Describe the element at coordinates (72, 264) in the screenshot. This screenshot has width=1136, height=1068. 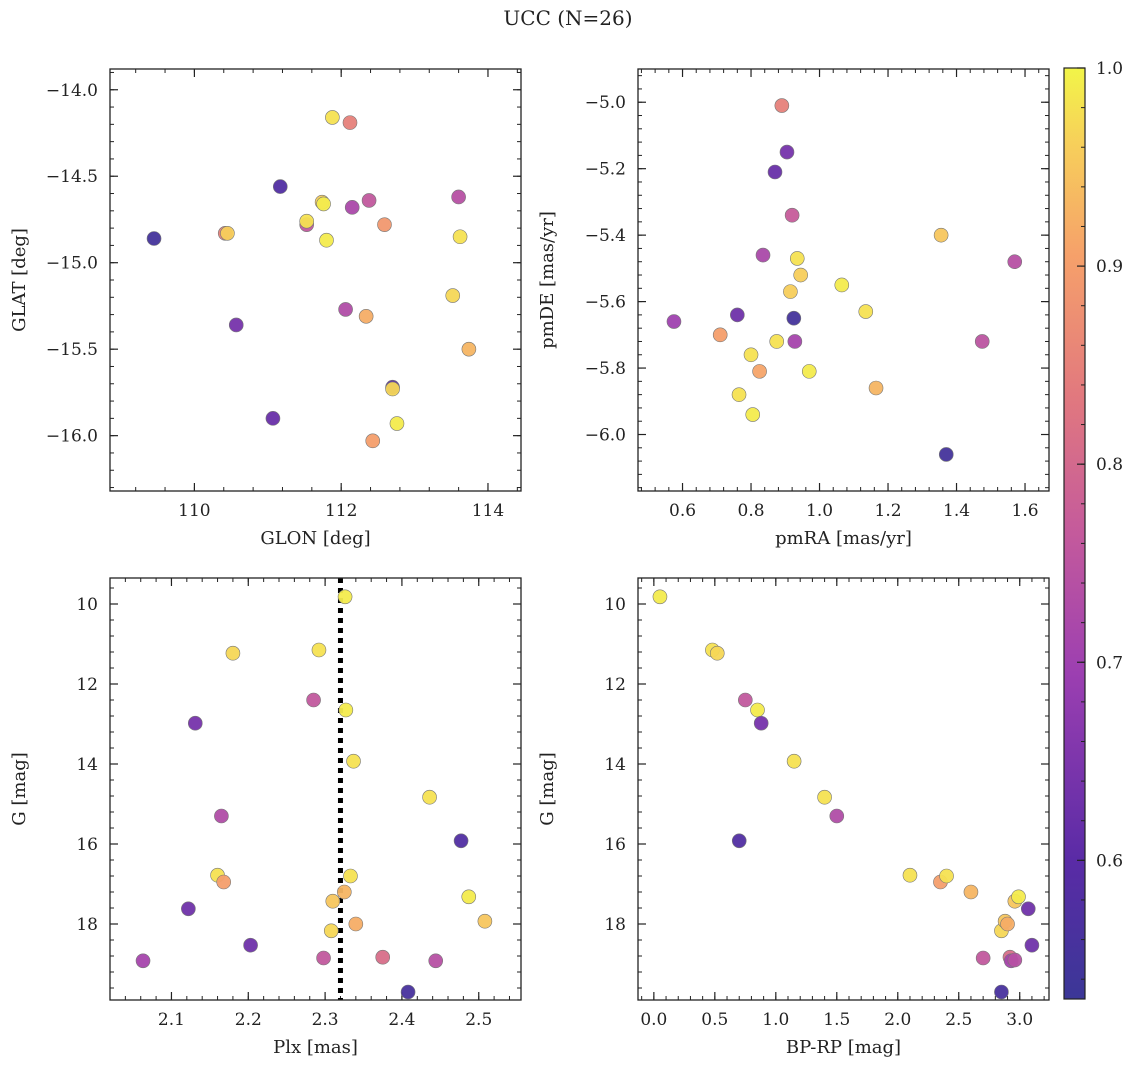
I see `y-tick-label: −15.0` at that location.